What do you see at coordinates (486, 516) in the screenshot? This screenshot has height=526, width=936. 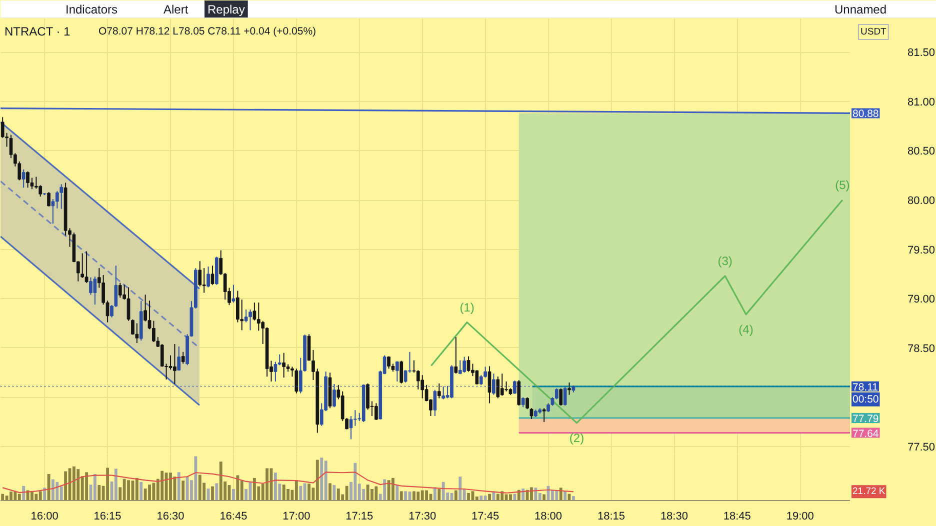 I see `x-tick-label: 17:45` at bounding box center [486, 516].